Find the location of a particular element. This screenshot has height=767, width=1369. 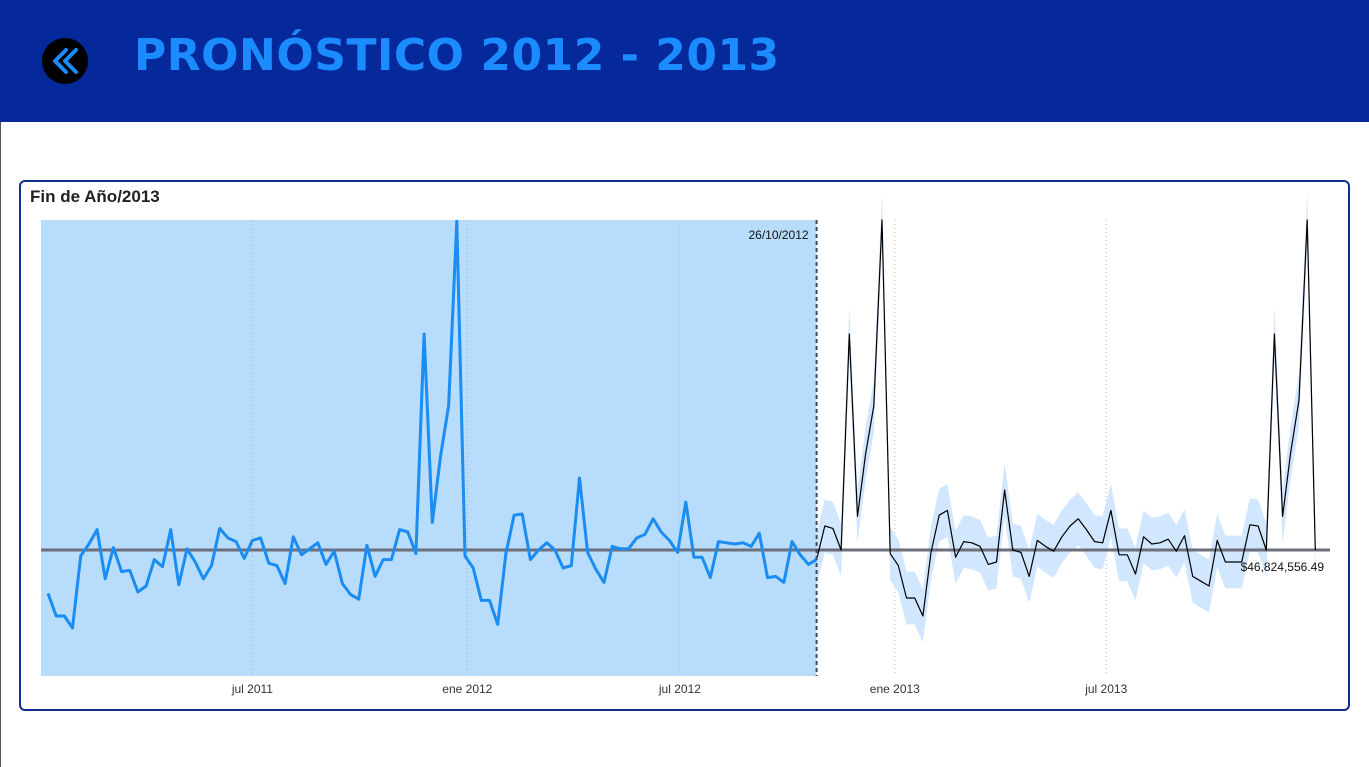

x-tick-label: ene 2013 is located at coordinates (895, 689).